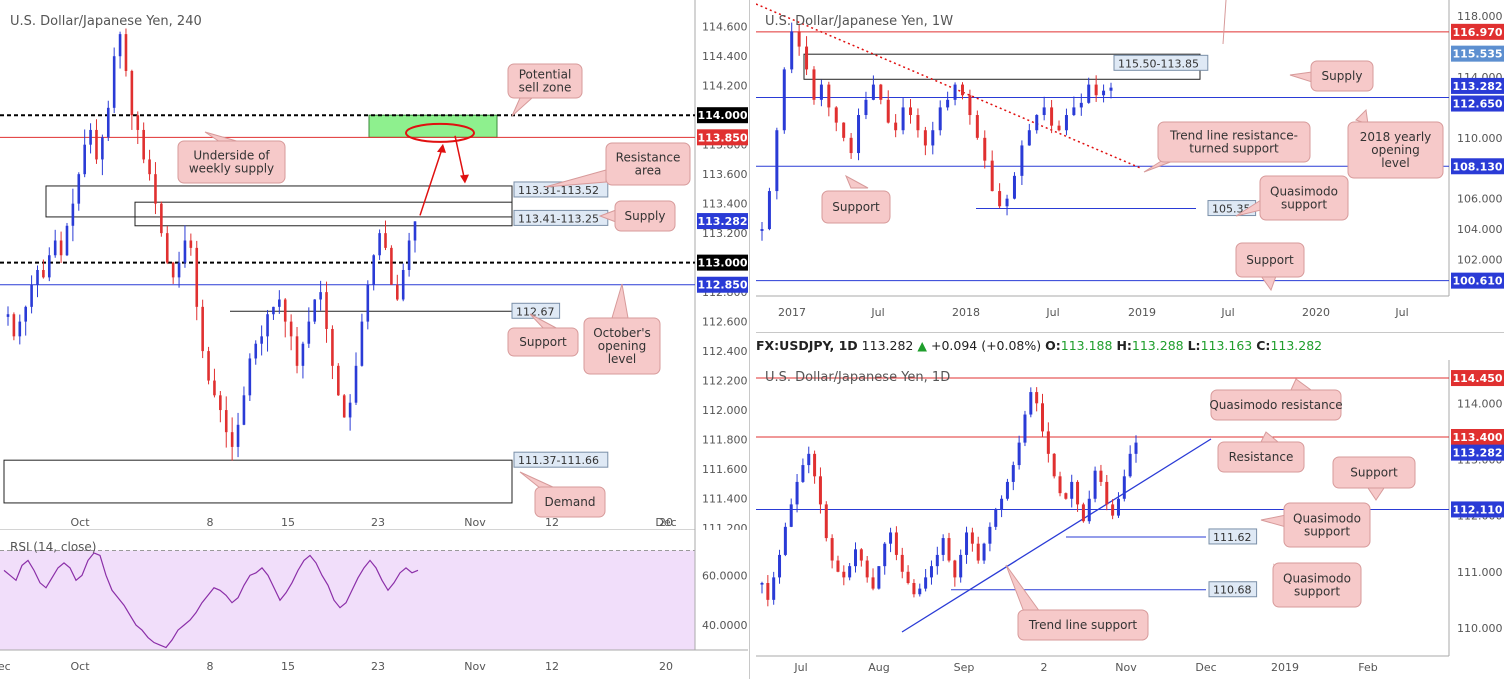 Image resolution: width=1504 pixels, height=679 pixels. I want to click on x-tick-label: 2020, so click(1316, 312).